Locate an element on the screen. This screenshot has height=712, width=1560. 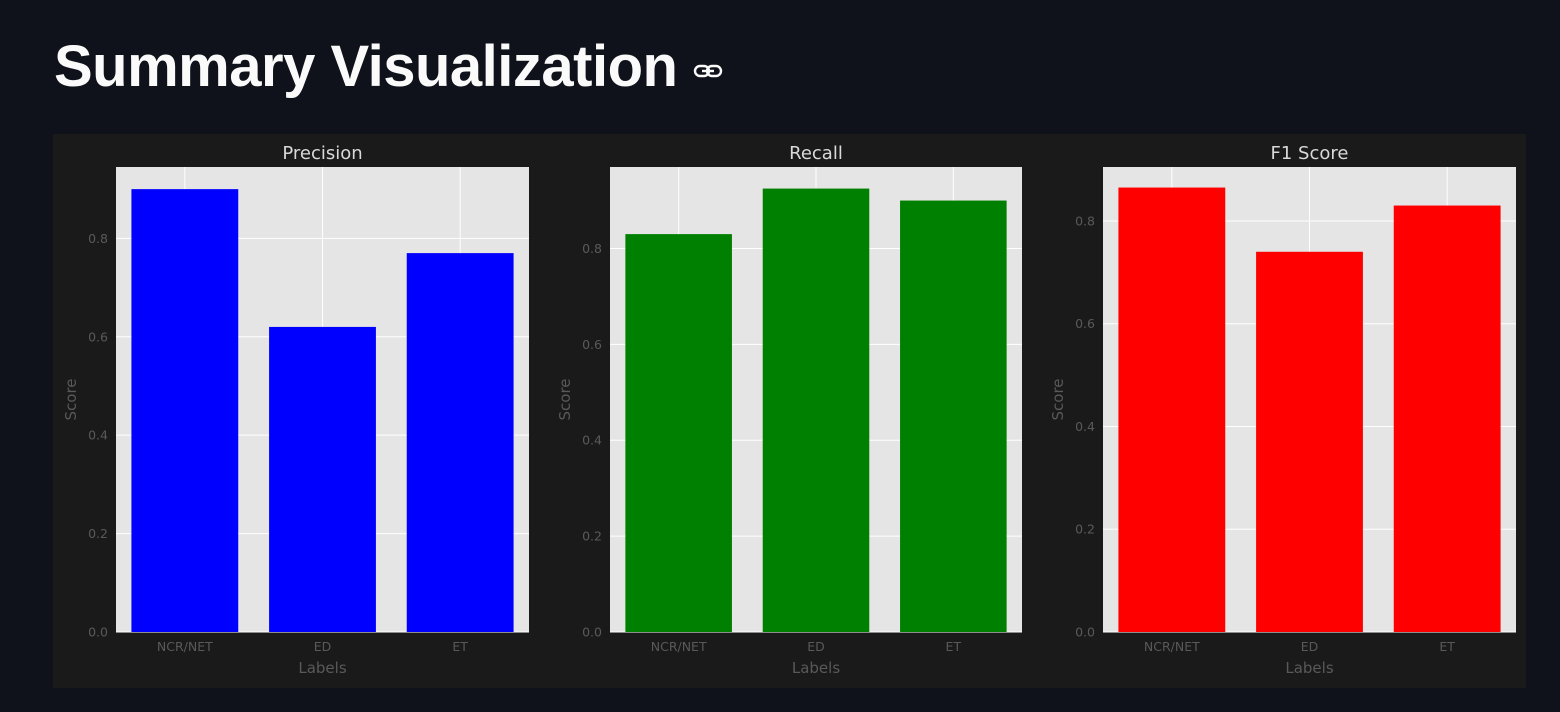
link-icon is located at coordinates (708, 71).